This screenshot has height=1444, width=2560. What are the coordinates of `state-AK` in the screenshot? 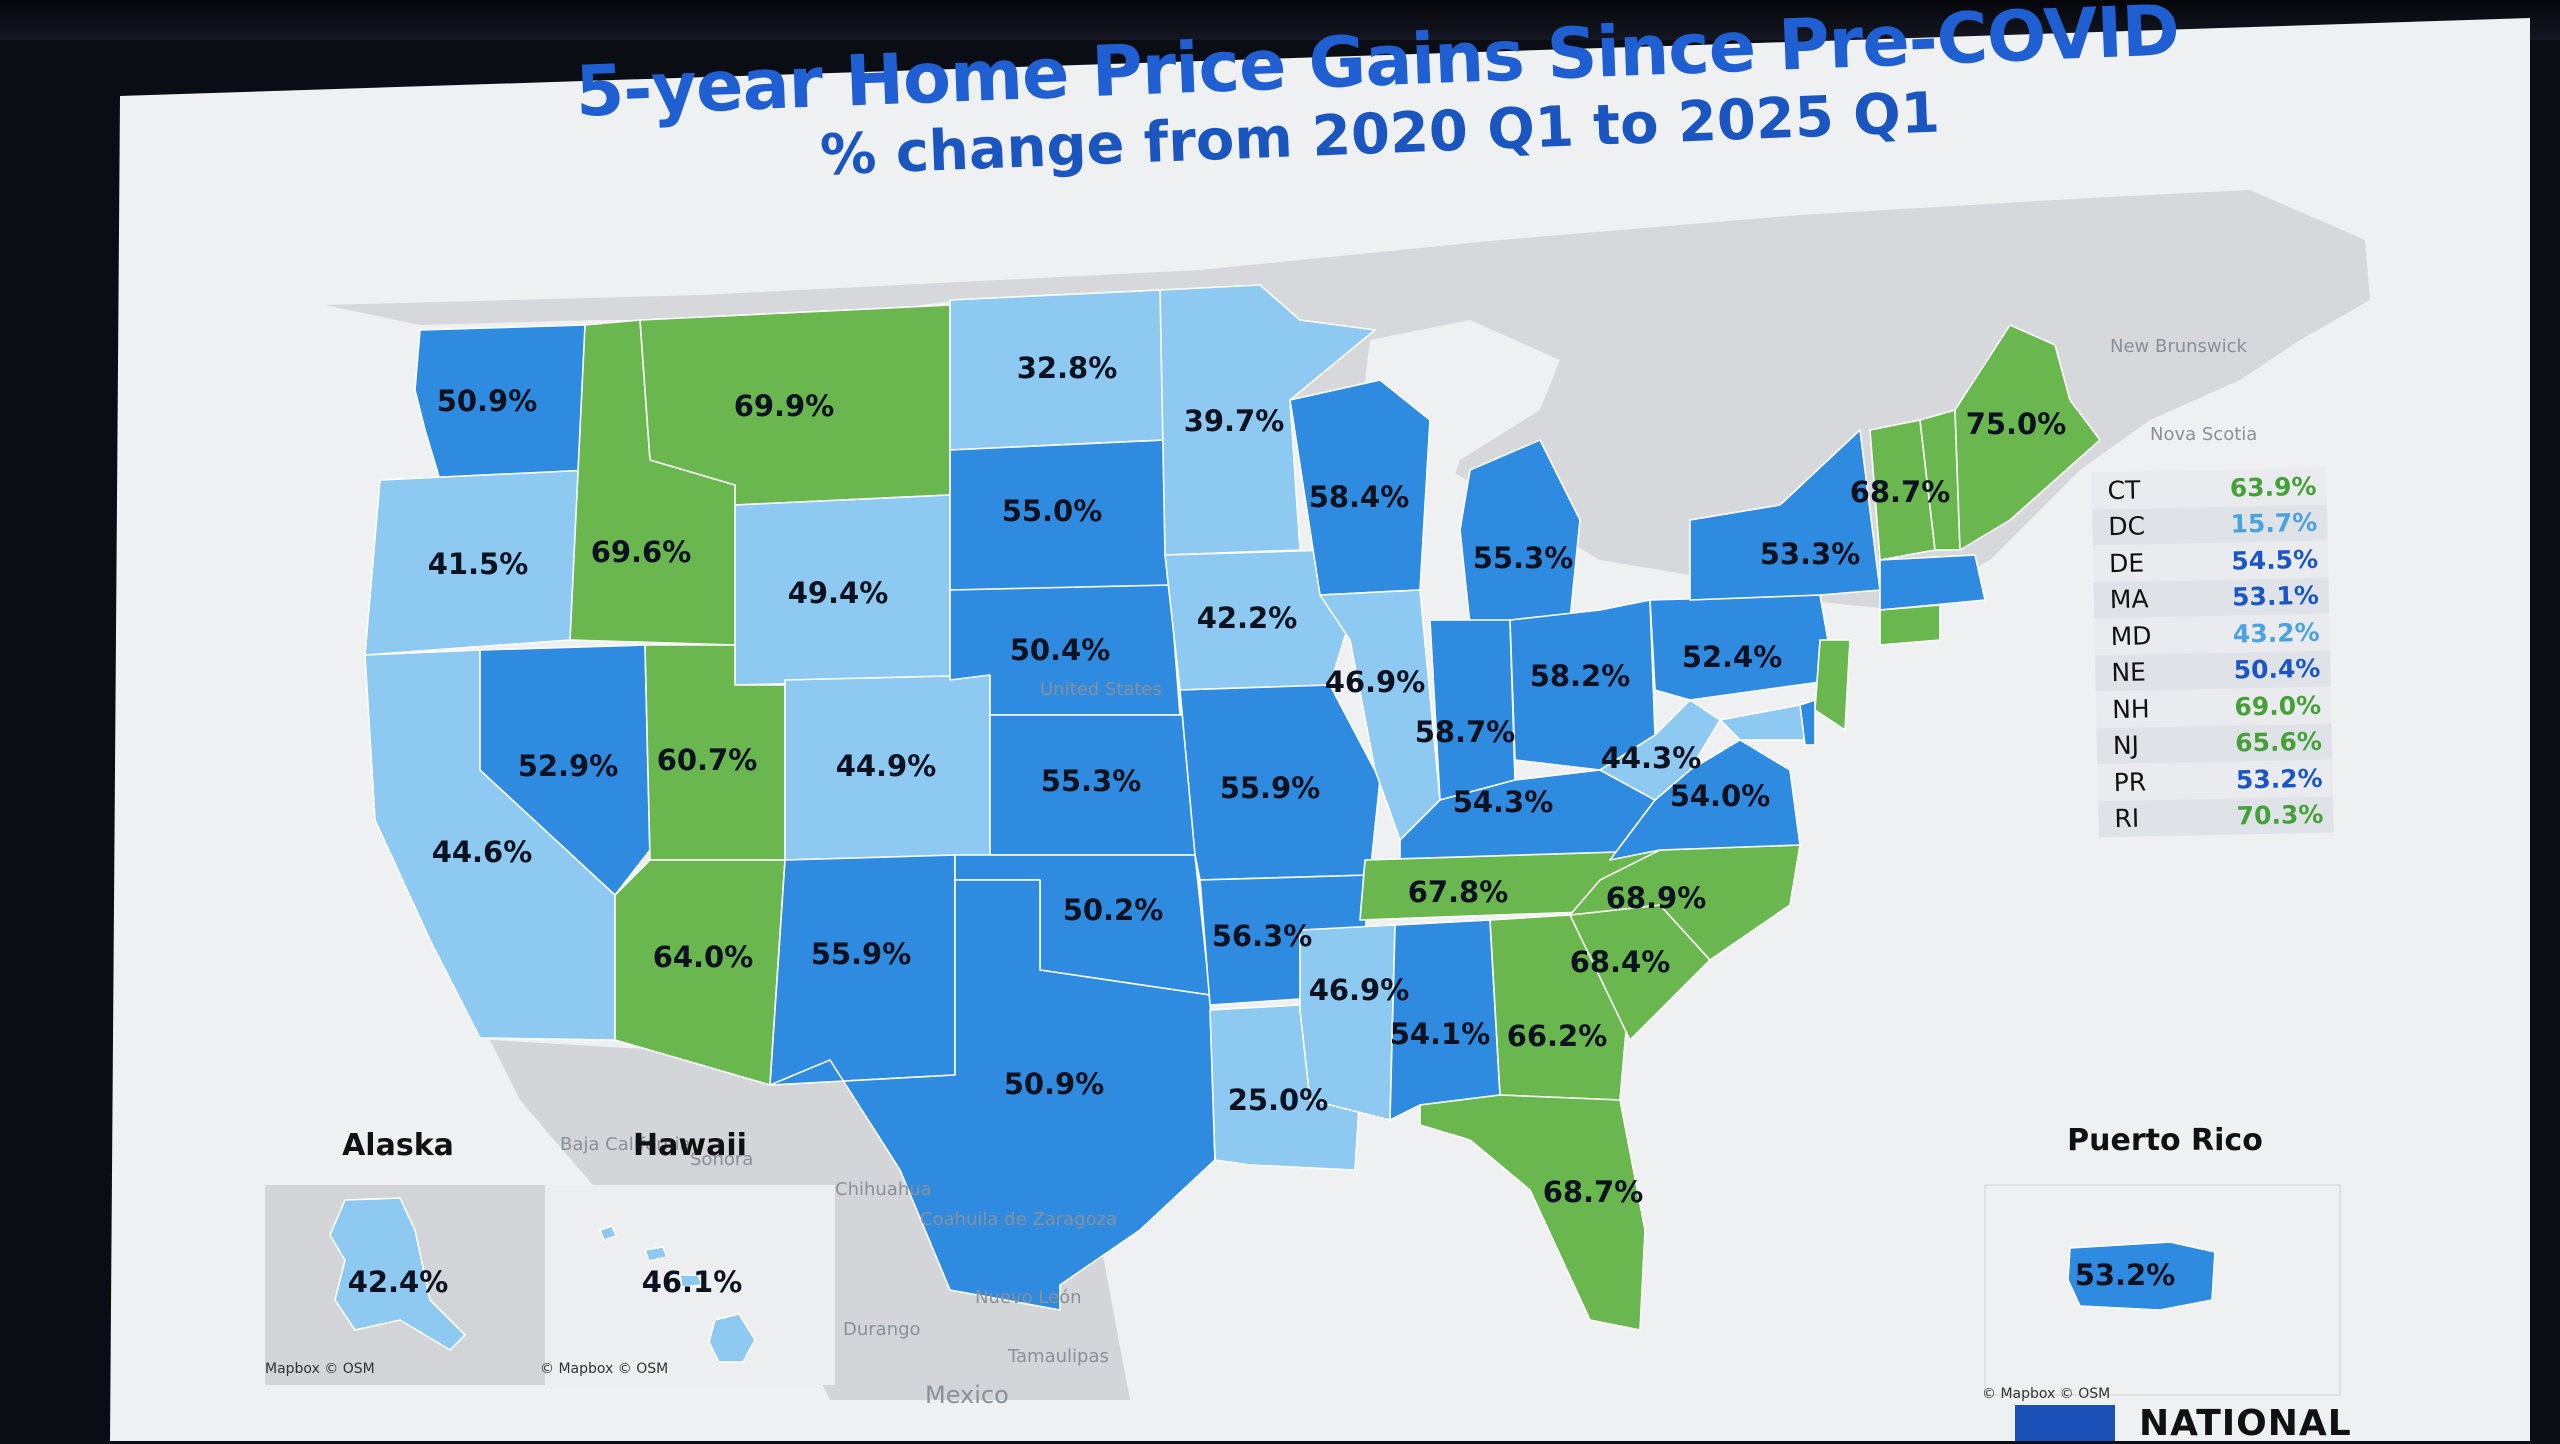 It's located at (397, 1274).